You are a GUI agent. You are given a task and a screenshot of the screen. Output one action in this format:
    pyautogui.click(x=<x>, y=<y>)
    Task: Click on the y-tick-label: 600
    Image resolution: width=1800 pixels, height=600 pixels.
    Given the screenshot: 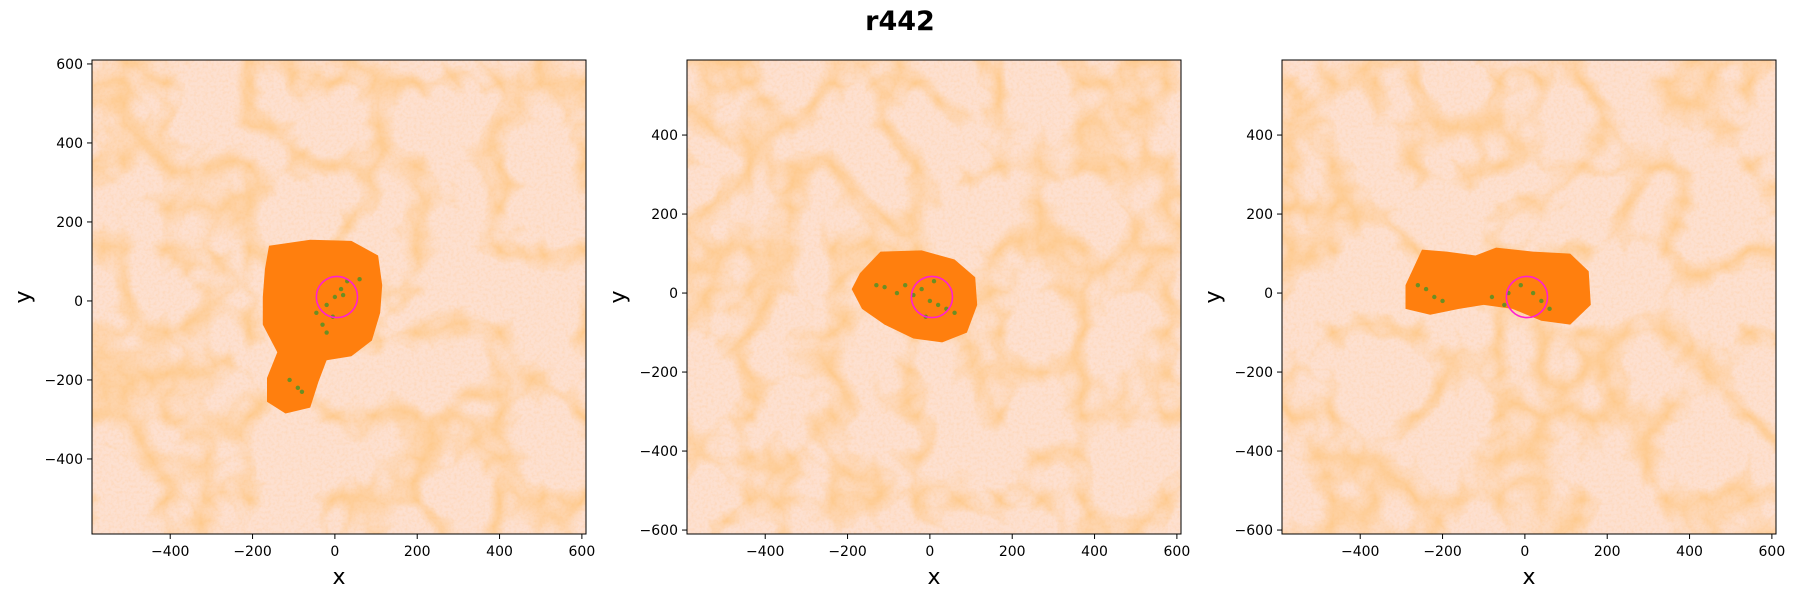 What is the action you would take?
    pyautogui.click(x=69, y=65)
    